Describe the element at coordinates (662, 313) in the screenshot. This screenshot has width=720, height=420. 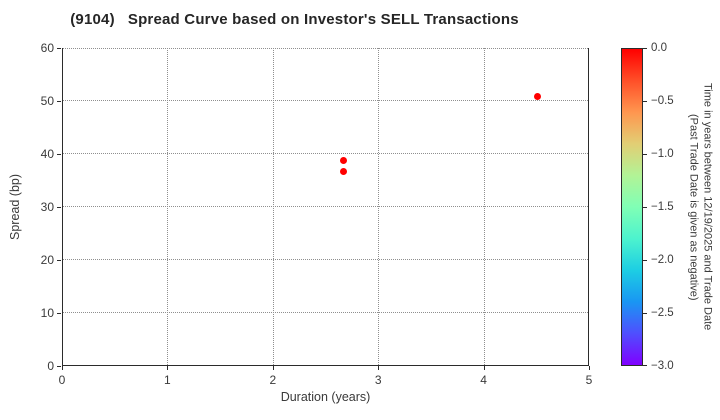
I see `colorbar-tick-label: −2.5` at that location.